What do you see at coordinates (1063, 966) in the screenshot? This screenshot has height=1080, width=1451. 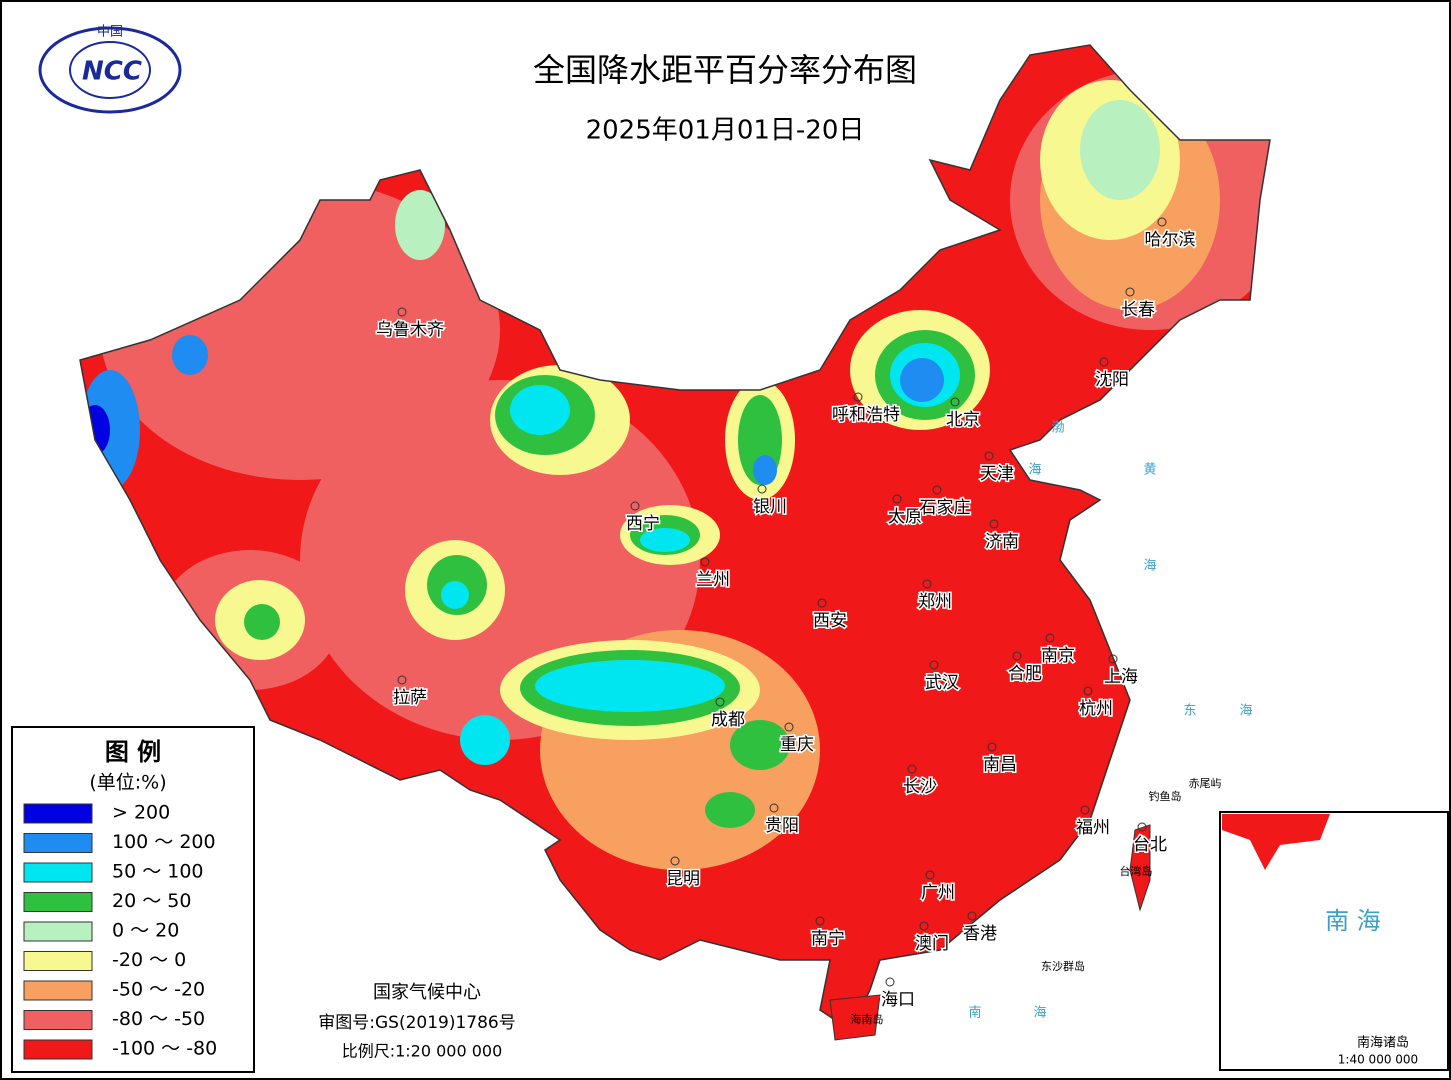 I see `place-label: 东沙群岛` at bounding box center [1063, 966].